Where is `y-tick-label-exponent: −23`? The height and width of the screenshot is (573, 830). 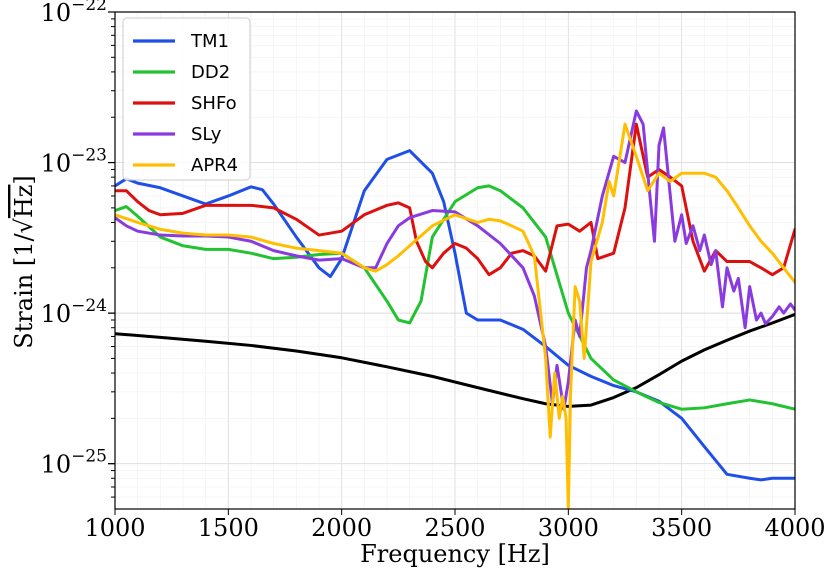 y-tick-label-exponent: −23 is located at coordinates (89, 156).